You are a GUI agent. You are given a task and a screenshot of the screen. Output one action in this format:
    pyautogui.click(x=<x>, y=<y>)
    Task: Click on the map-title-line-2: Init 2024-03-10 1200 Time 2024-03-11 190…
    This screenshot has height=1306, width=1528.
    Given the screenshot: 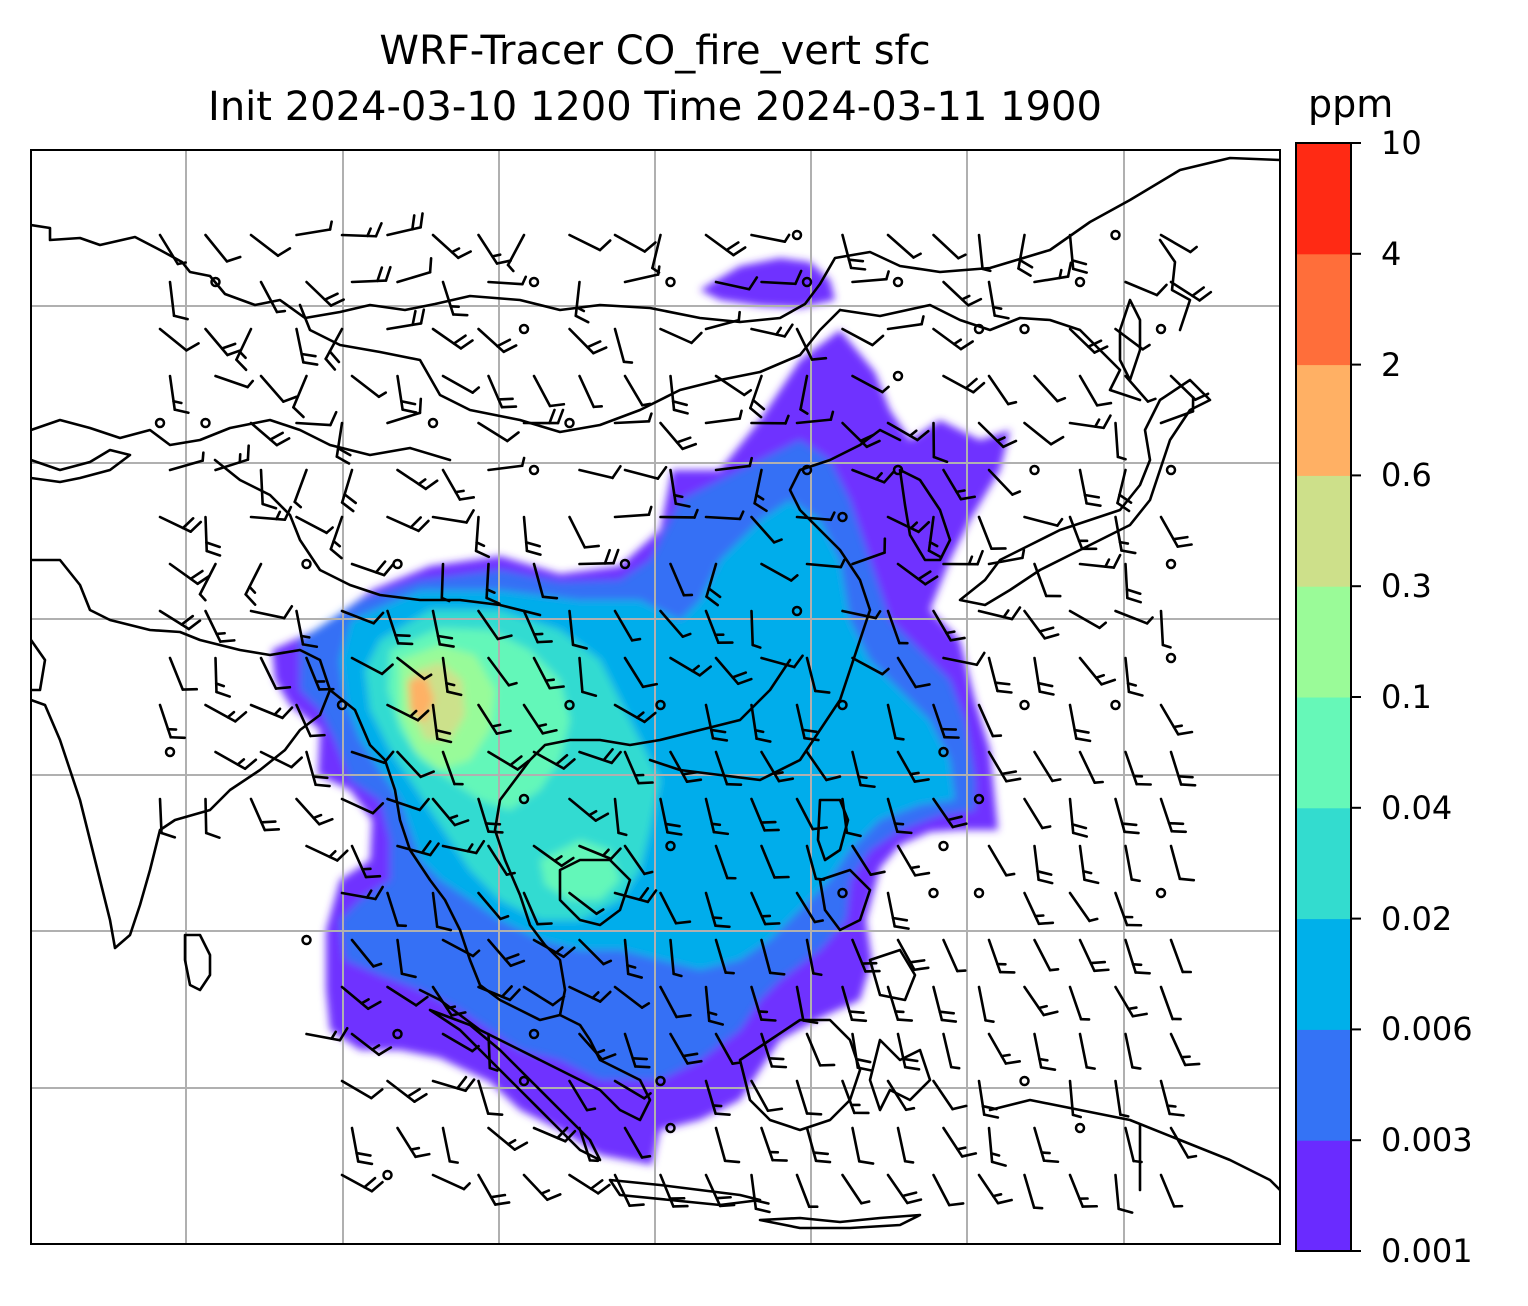 What is the action you would take?
    pyautogui.click(x=655, y=107)
    